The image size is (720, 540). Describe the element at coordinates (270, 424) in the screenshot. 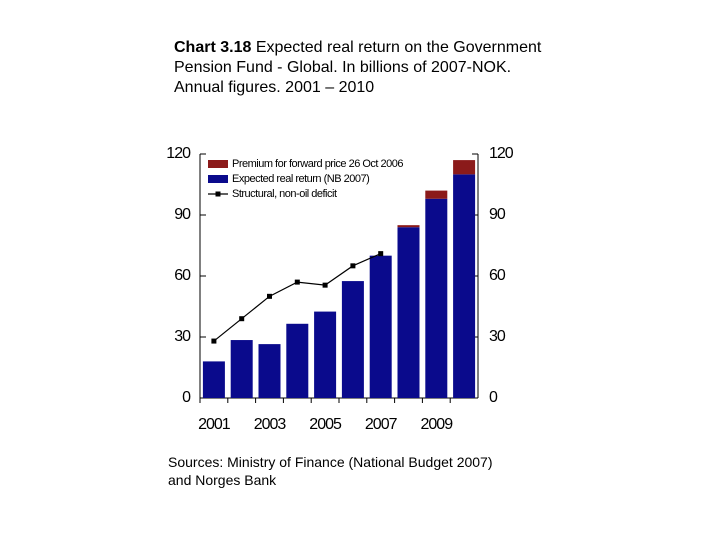

I see `x-tick-label: 2003` at that location.